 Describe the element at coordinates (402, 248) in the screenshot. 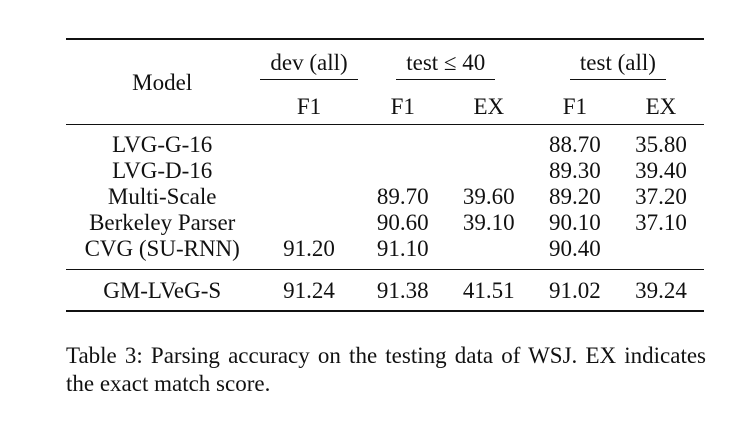

I see `cell-test40-f1: 91.10` at that location.